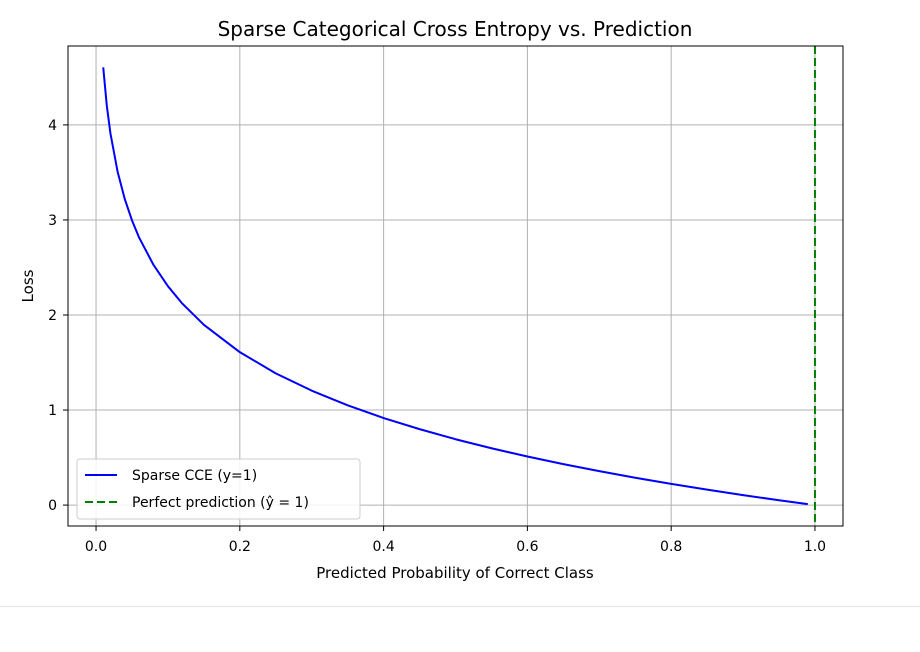  What do you see at coordinates (28, 285) in the screenshot?
I see `y-axis-label: Loss` at bounding box center [28, 285].